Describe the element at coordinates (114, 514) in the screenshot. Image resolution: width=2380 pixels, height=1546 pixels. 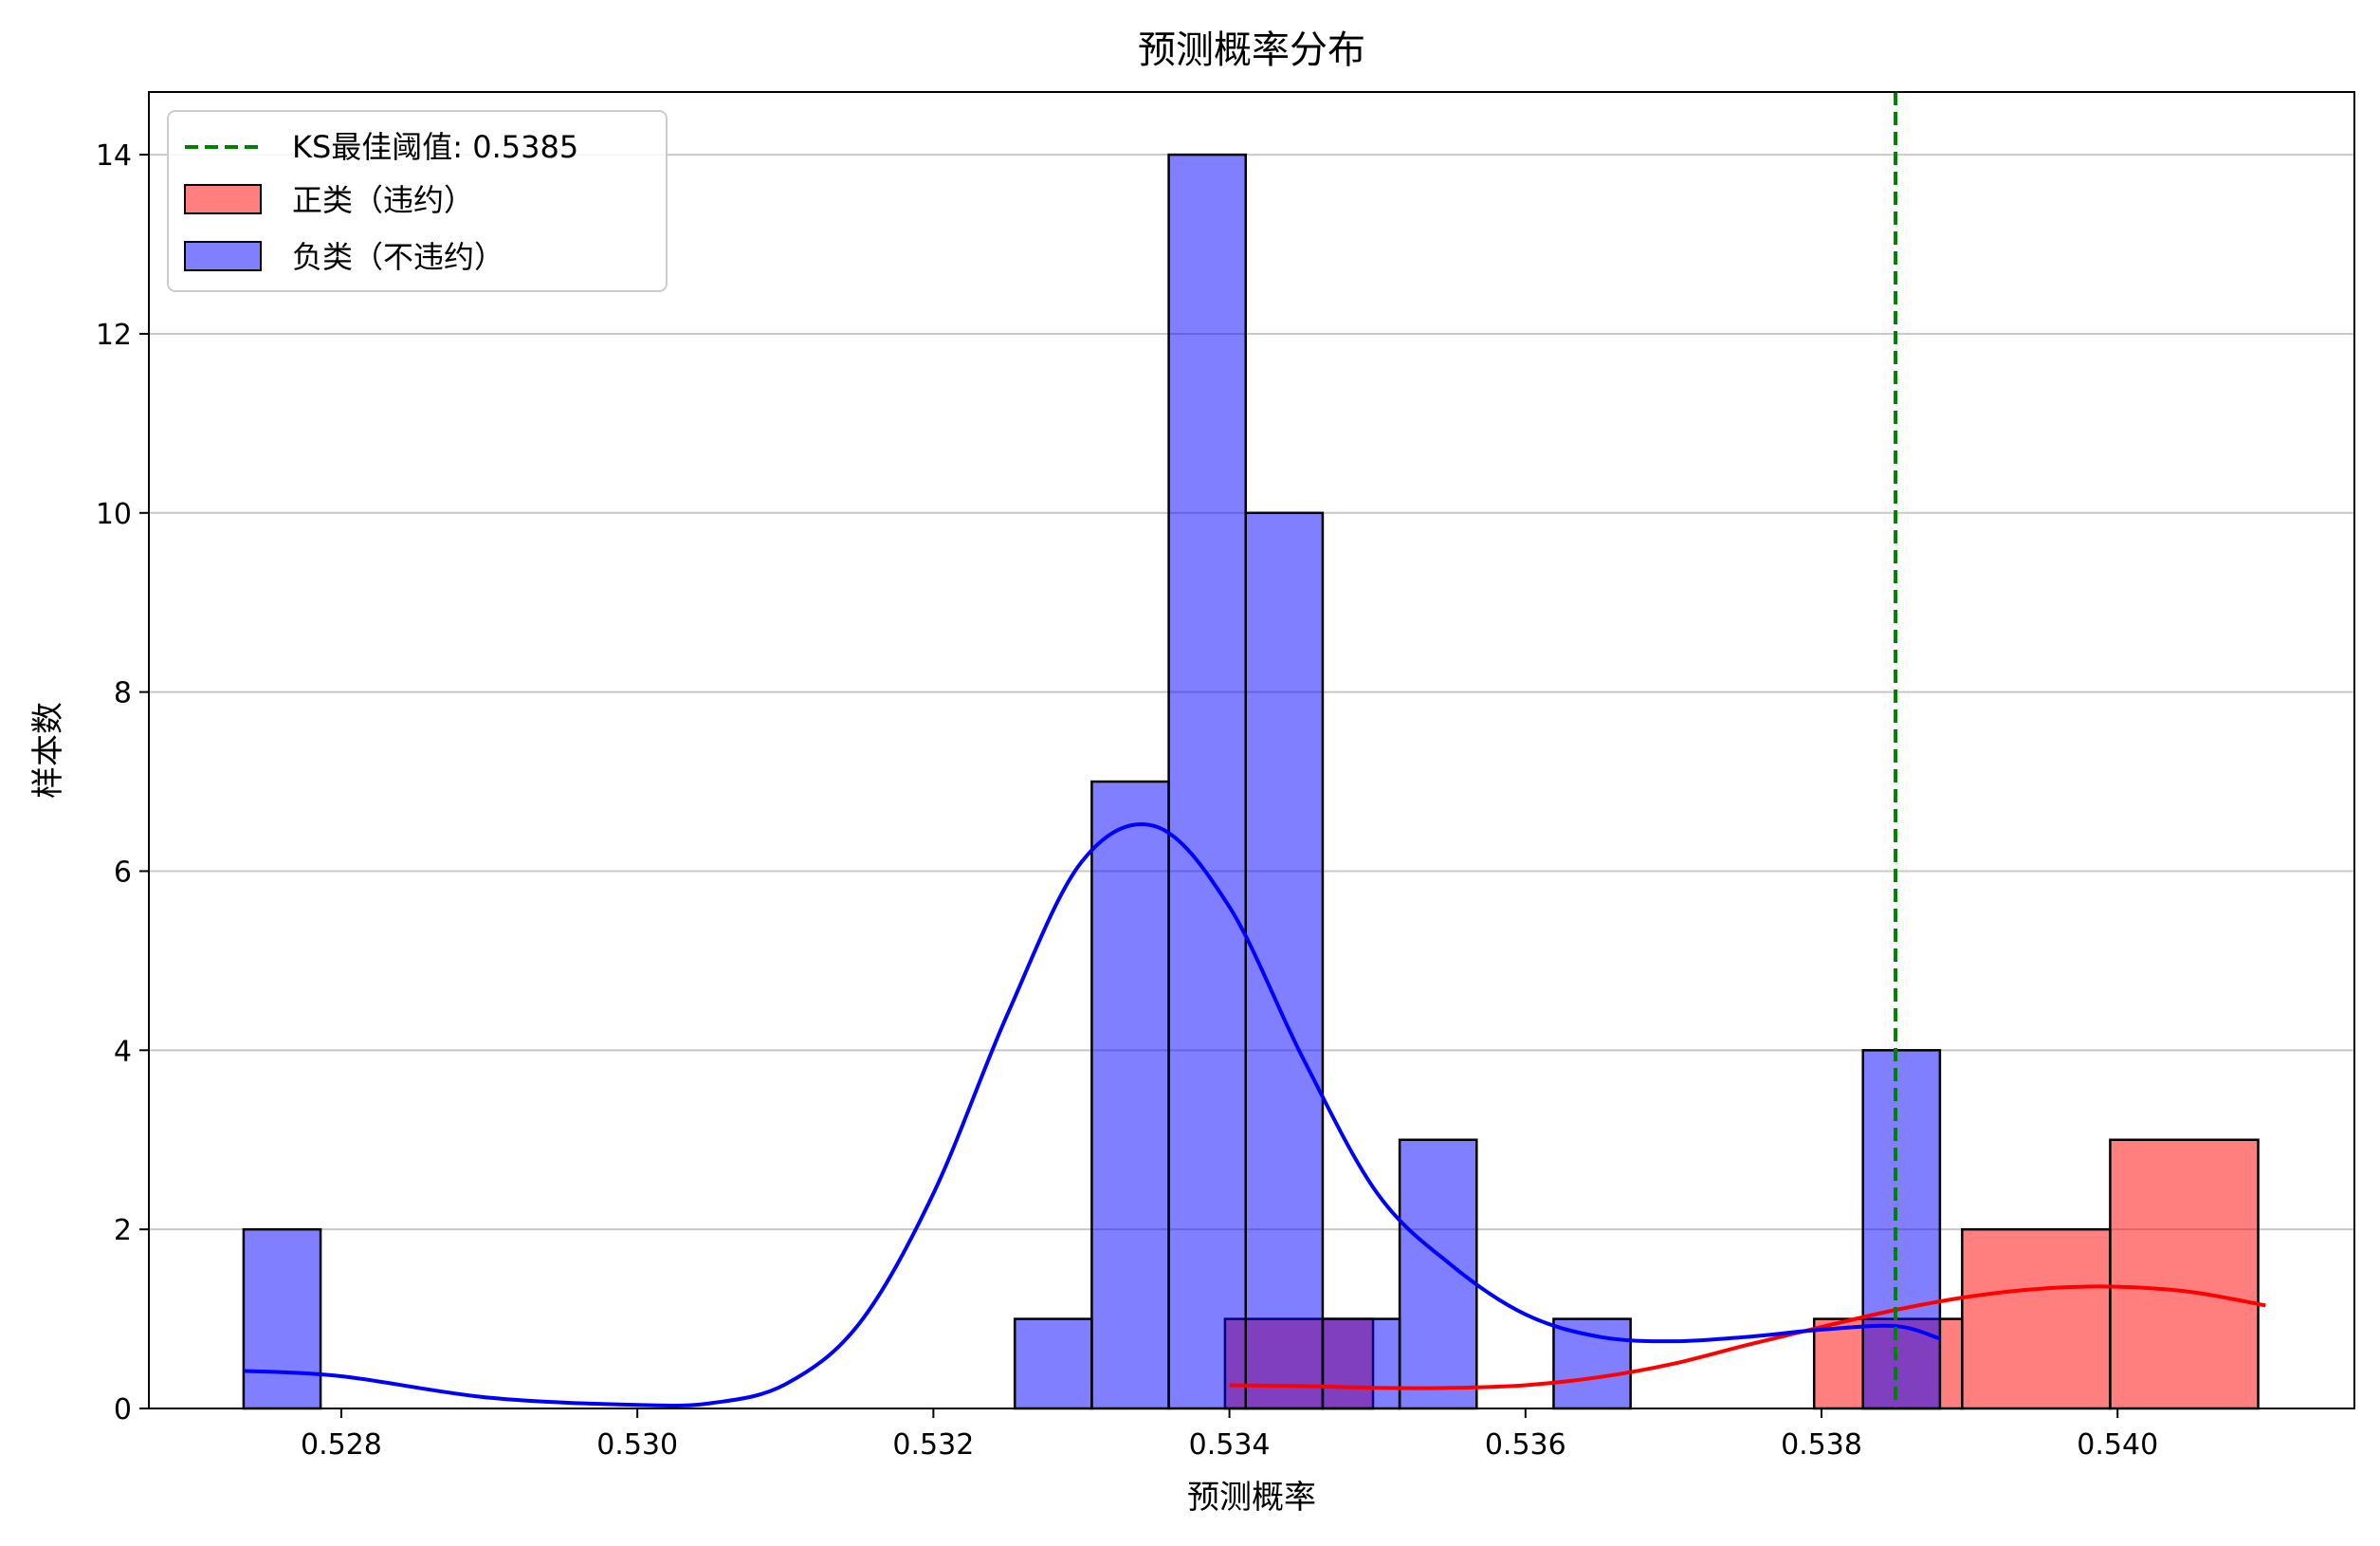
I see `y-tick-label-5: 10` at that location.